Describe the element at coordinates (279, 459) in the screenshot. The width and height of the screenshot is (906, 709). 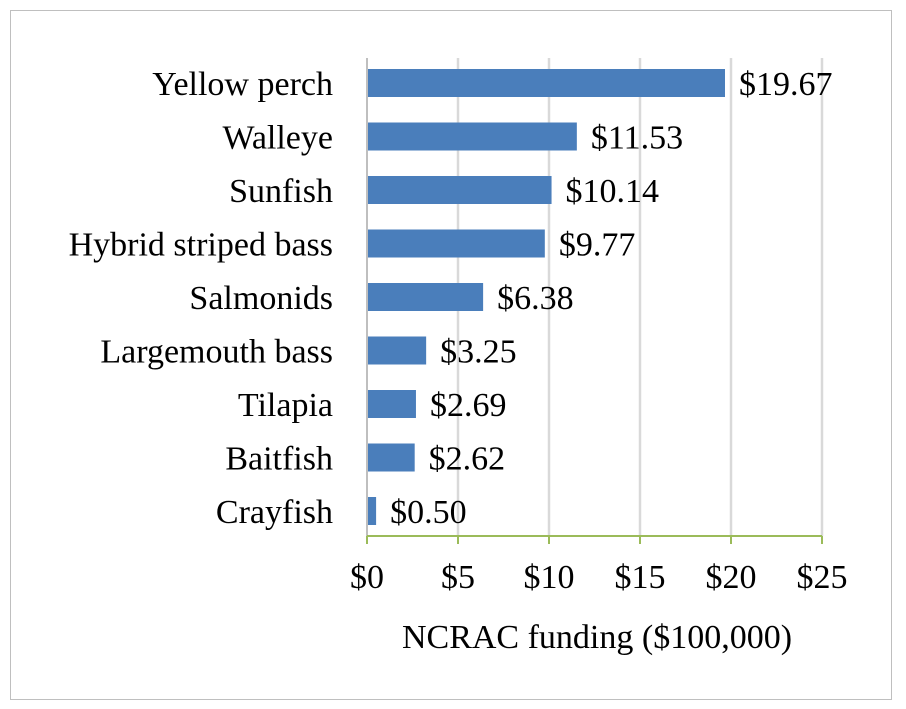
I see `category-label: Baitfish` at that location.